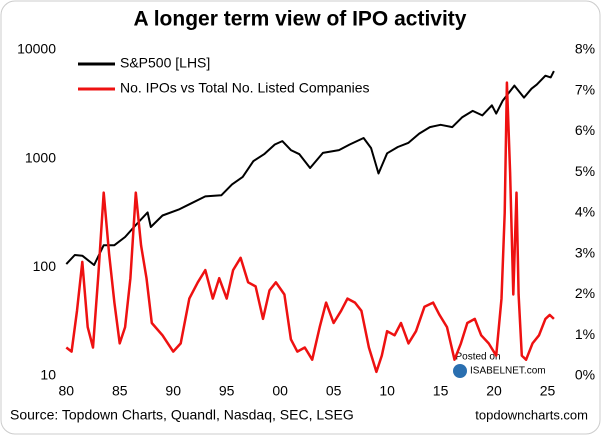 The image size is (601, 435). I want to click on y2-tick-label: 2%, so click(585, 293).